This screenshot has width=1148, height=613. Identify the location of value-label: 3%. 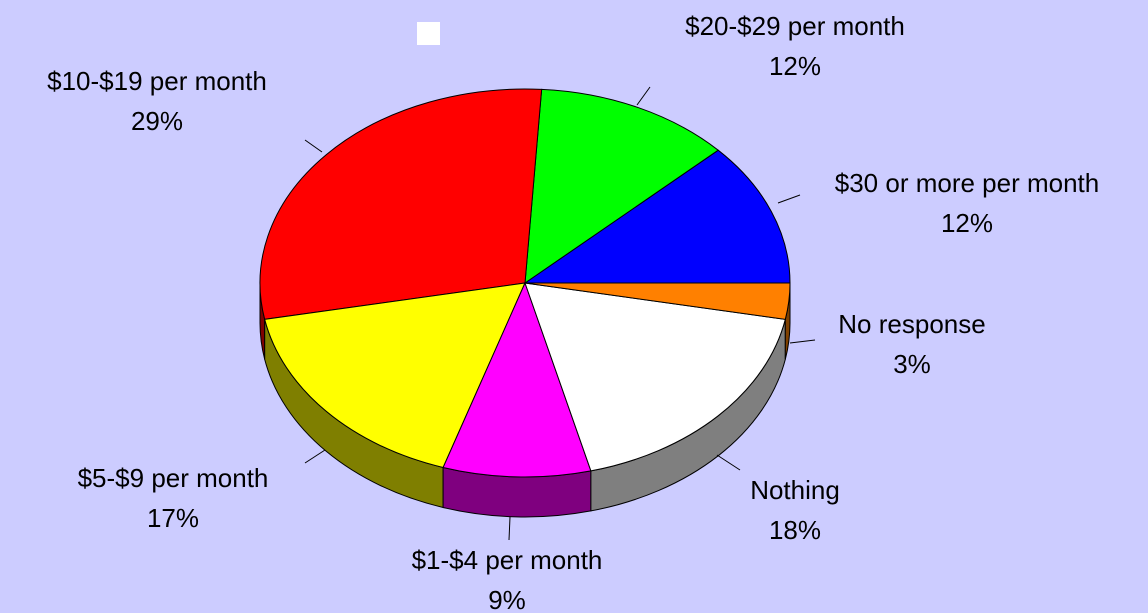
(912, 364).